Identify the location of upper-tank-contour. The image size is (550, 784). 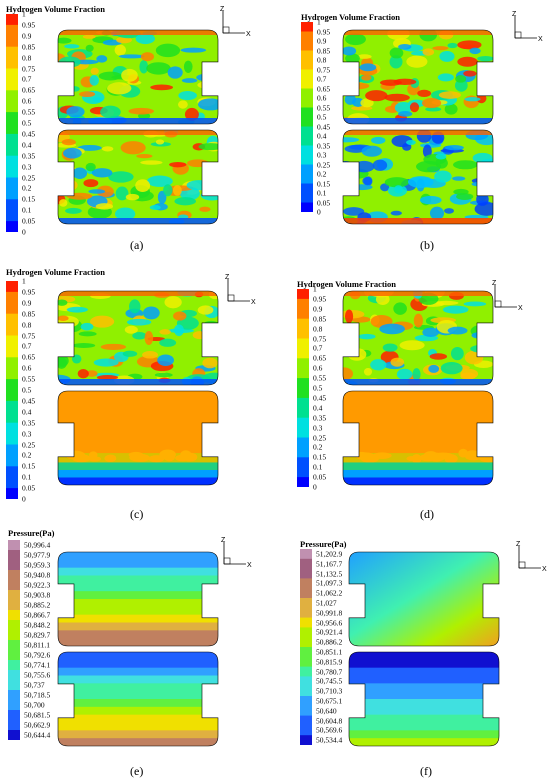
(418, 77).